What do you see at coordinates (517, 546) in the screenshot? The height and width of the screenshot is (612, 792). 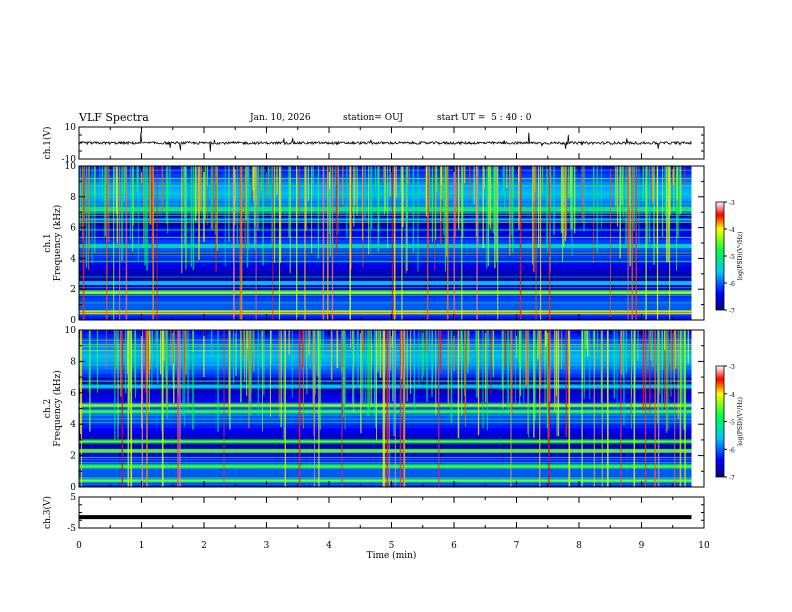 I see `x-tick-label: 7` at bounding box center [517, 546].